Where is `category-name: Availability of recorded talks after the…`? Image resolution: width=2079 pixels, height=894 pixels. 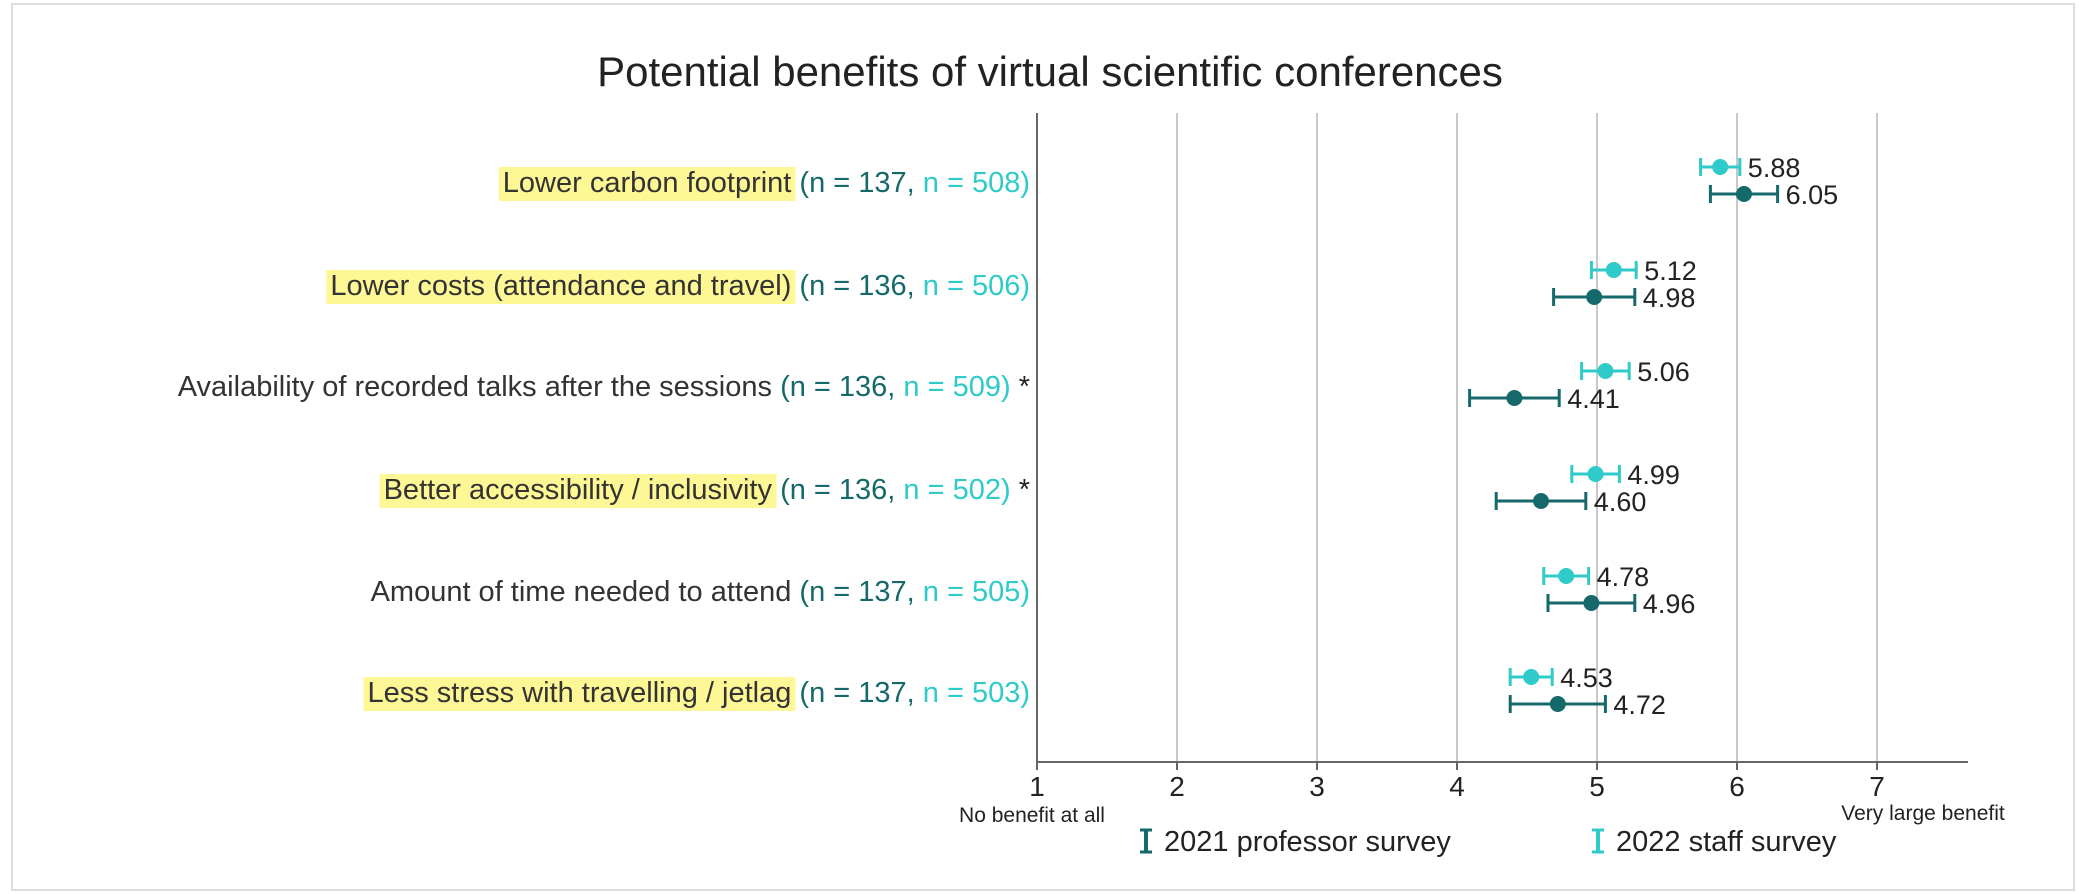
category-name: Availability of recorded talks after the… is located at coordinates (475, 387).